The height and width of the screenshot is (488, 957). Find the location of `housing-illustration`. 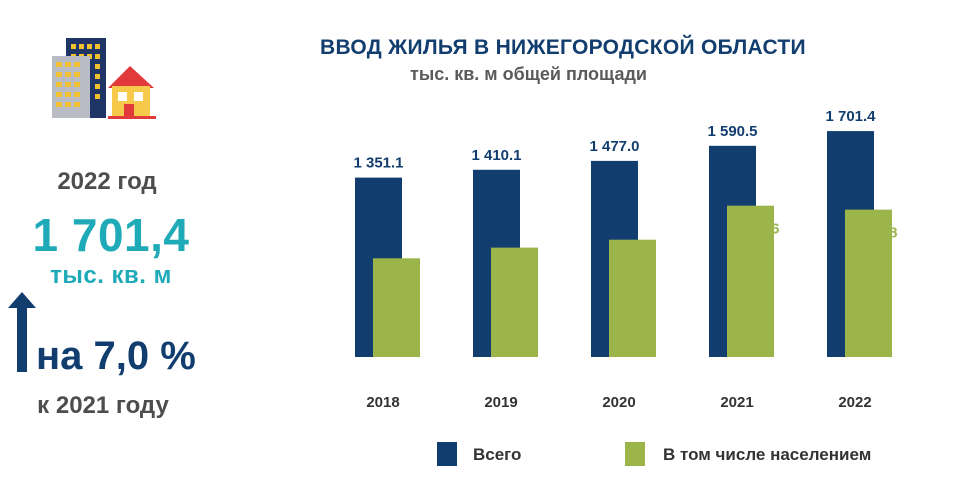

housing-illustration is located at coordinates (104, 78).